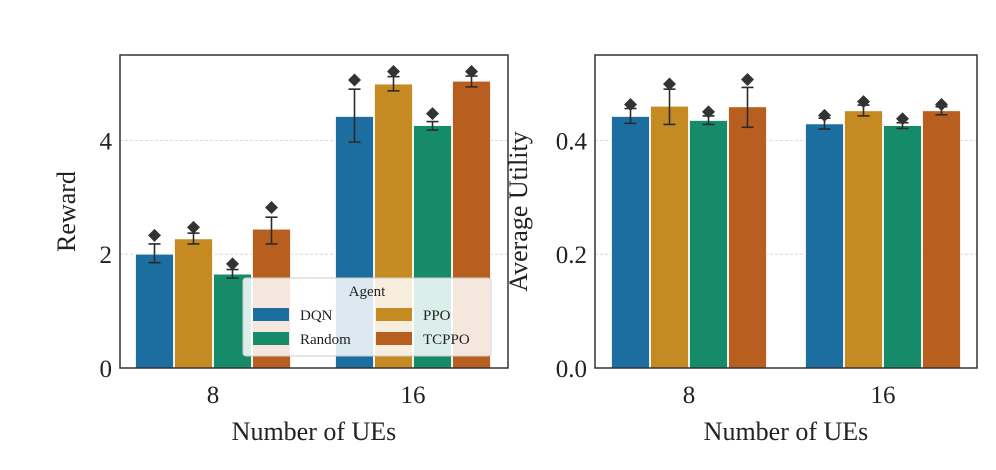  Describe the element at coordinates (106, 369) in the screenshot. I see `reward-ytick-label: 0` at that location.